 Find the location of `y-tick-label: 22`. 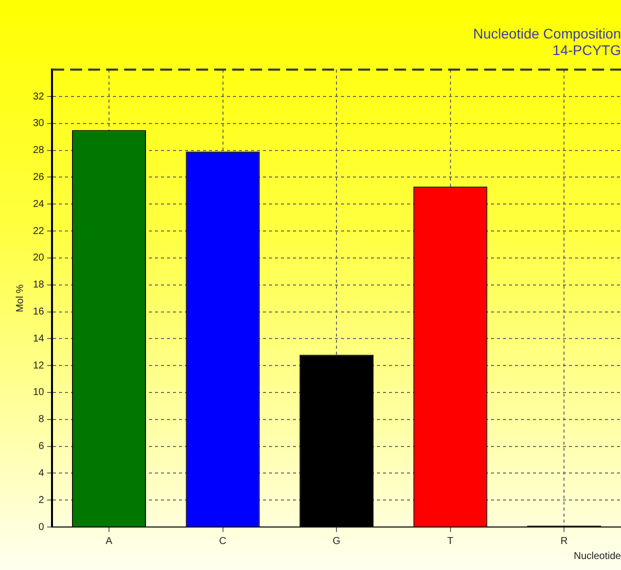

y-tick-label: 22 is located at coordinates (39, 231).